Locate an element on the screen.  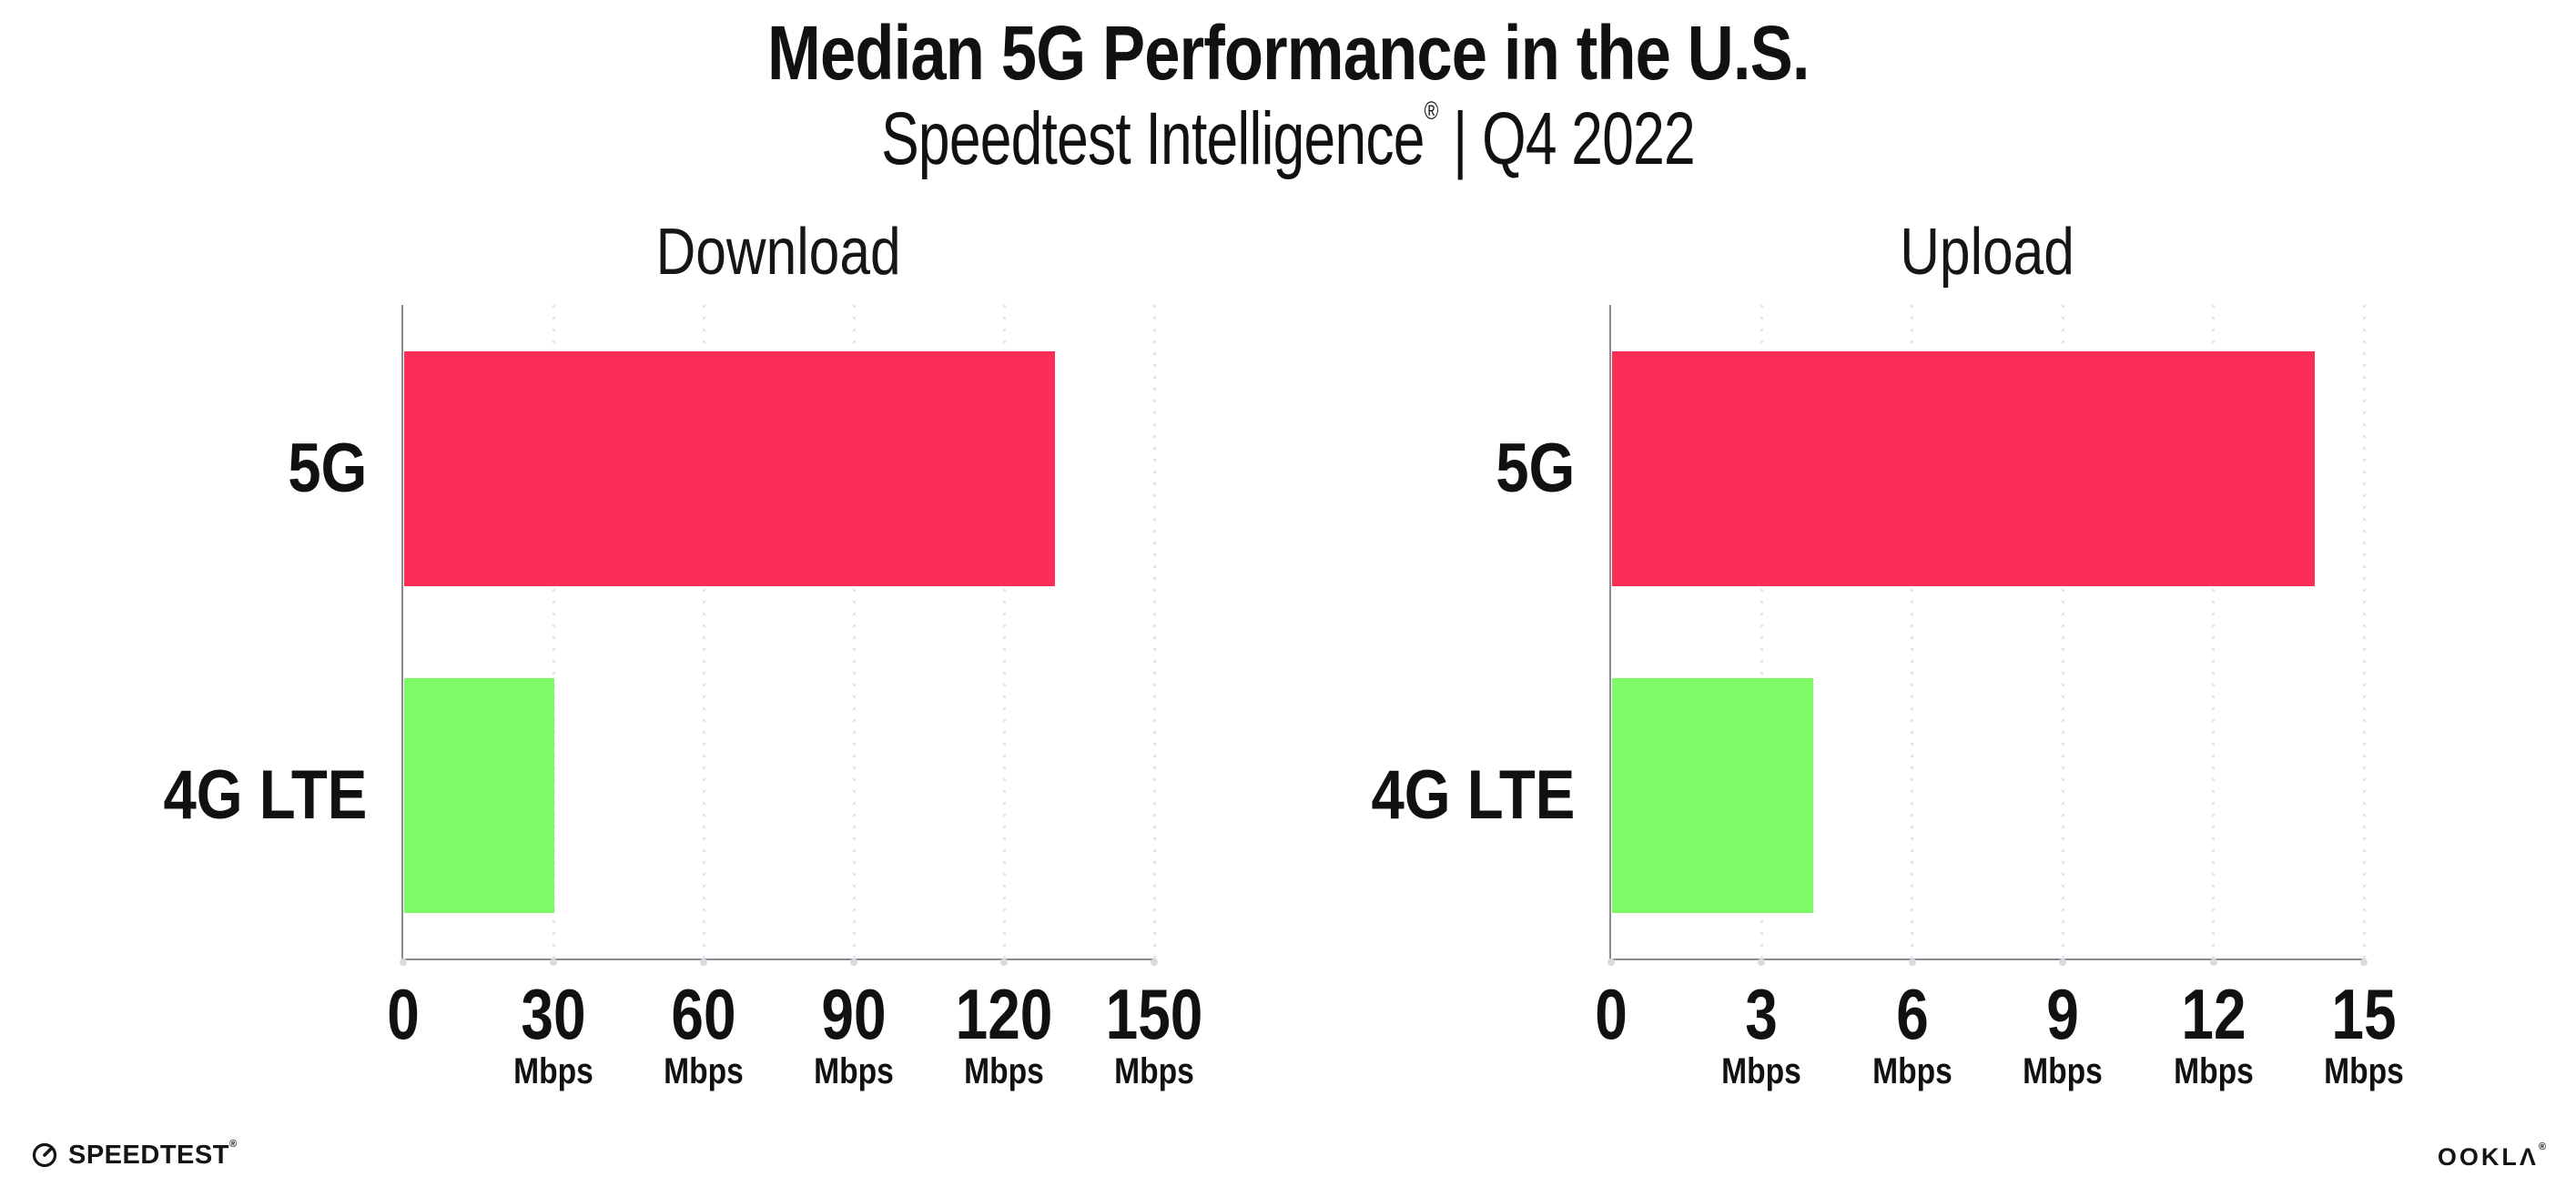
x-tick-label: 60 is located at coordinates (703, 1014).